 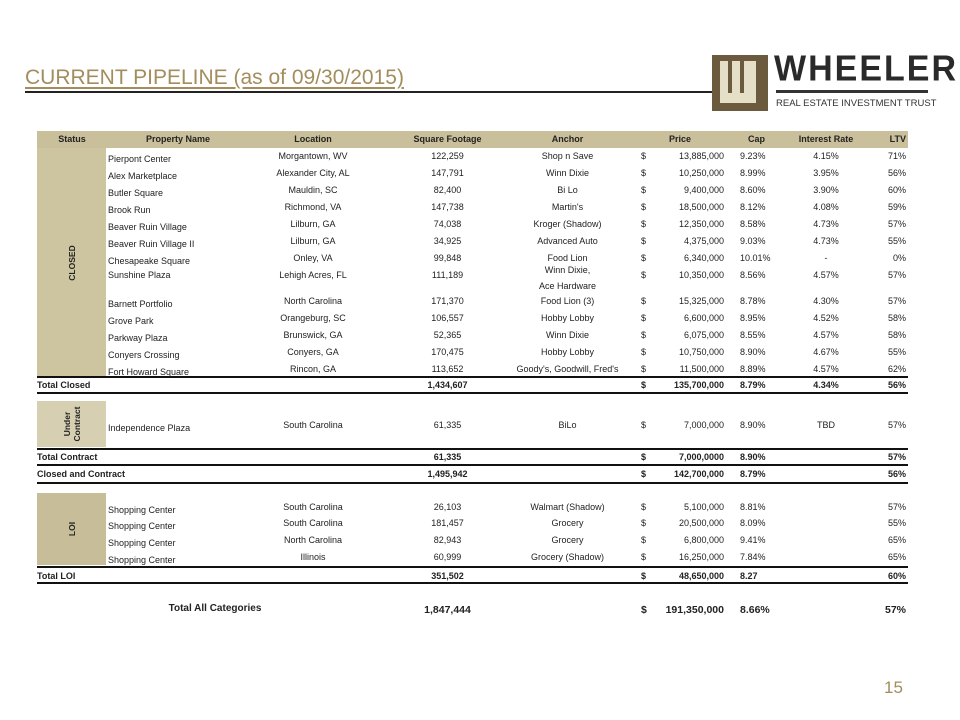 What do you see at coordinates (71, 263) in the screenshot?
I see `status-label: CLOSED` at bounding box center [71, 263].